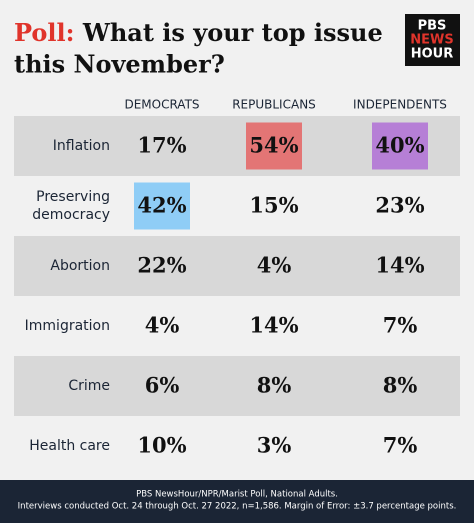  I want to click on cell-value: 40%, so click(399, 145).